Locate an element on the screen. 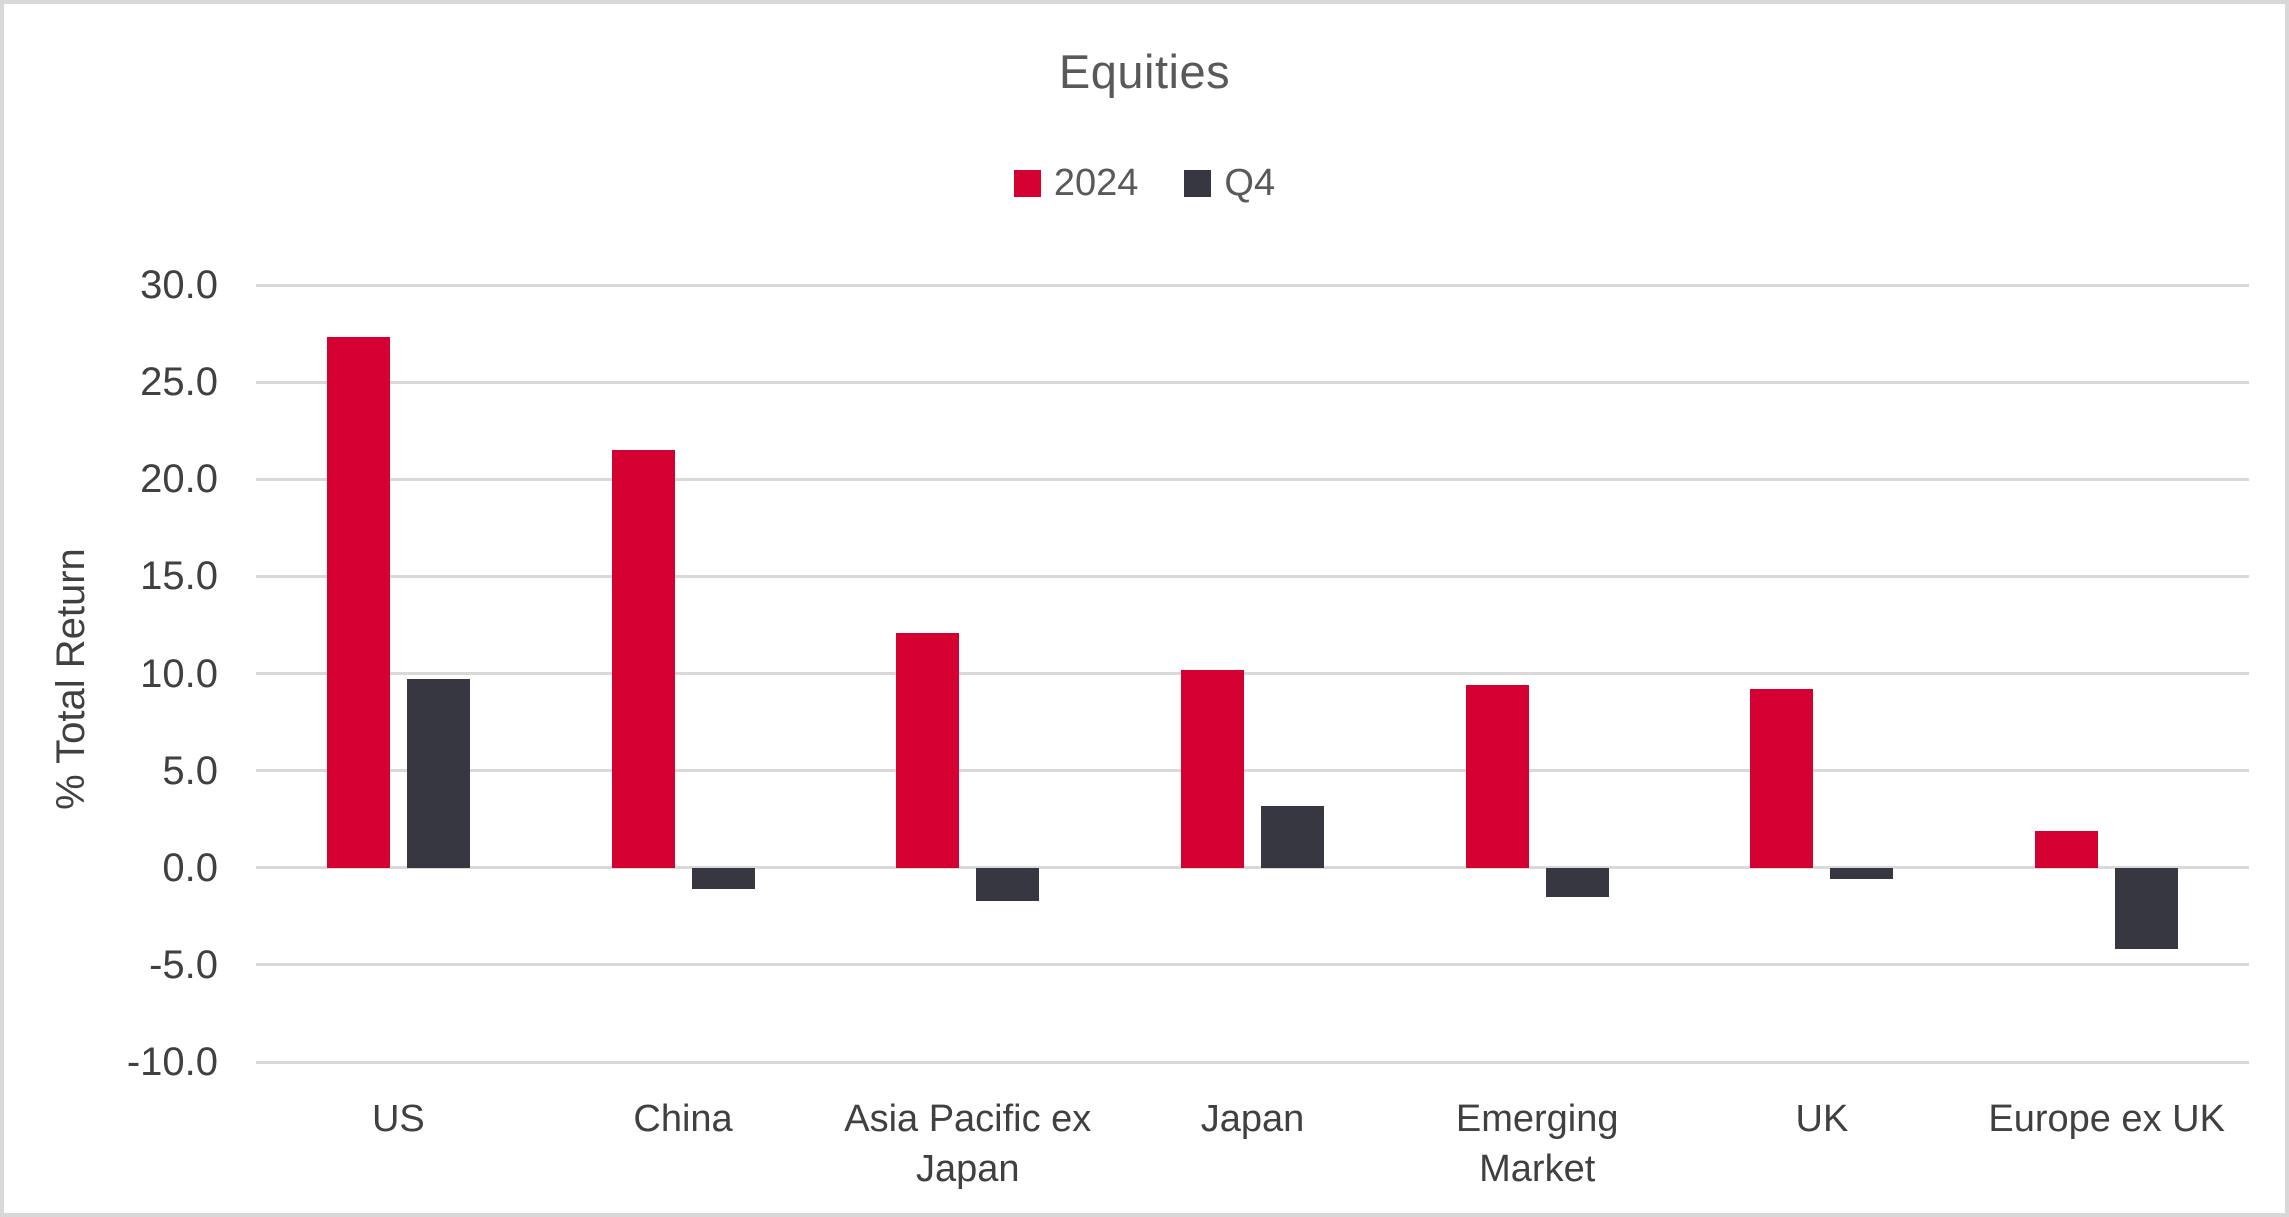  y-tick-label: 15.0 is located at coordinates (179, 576).